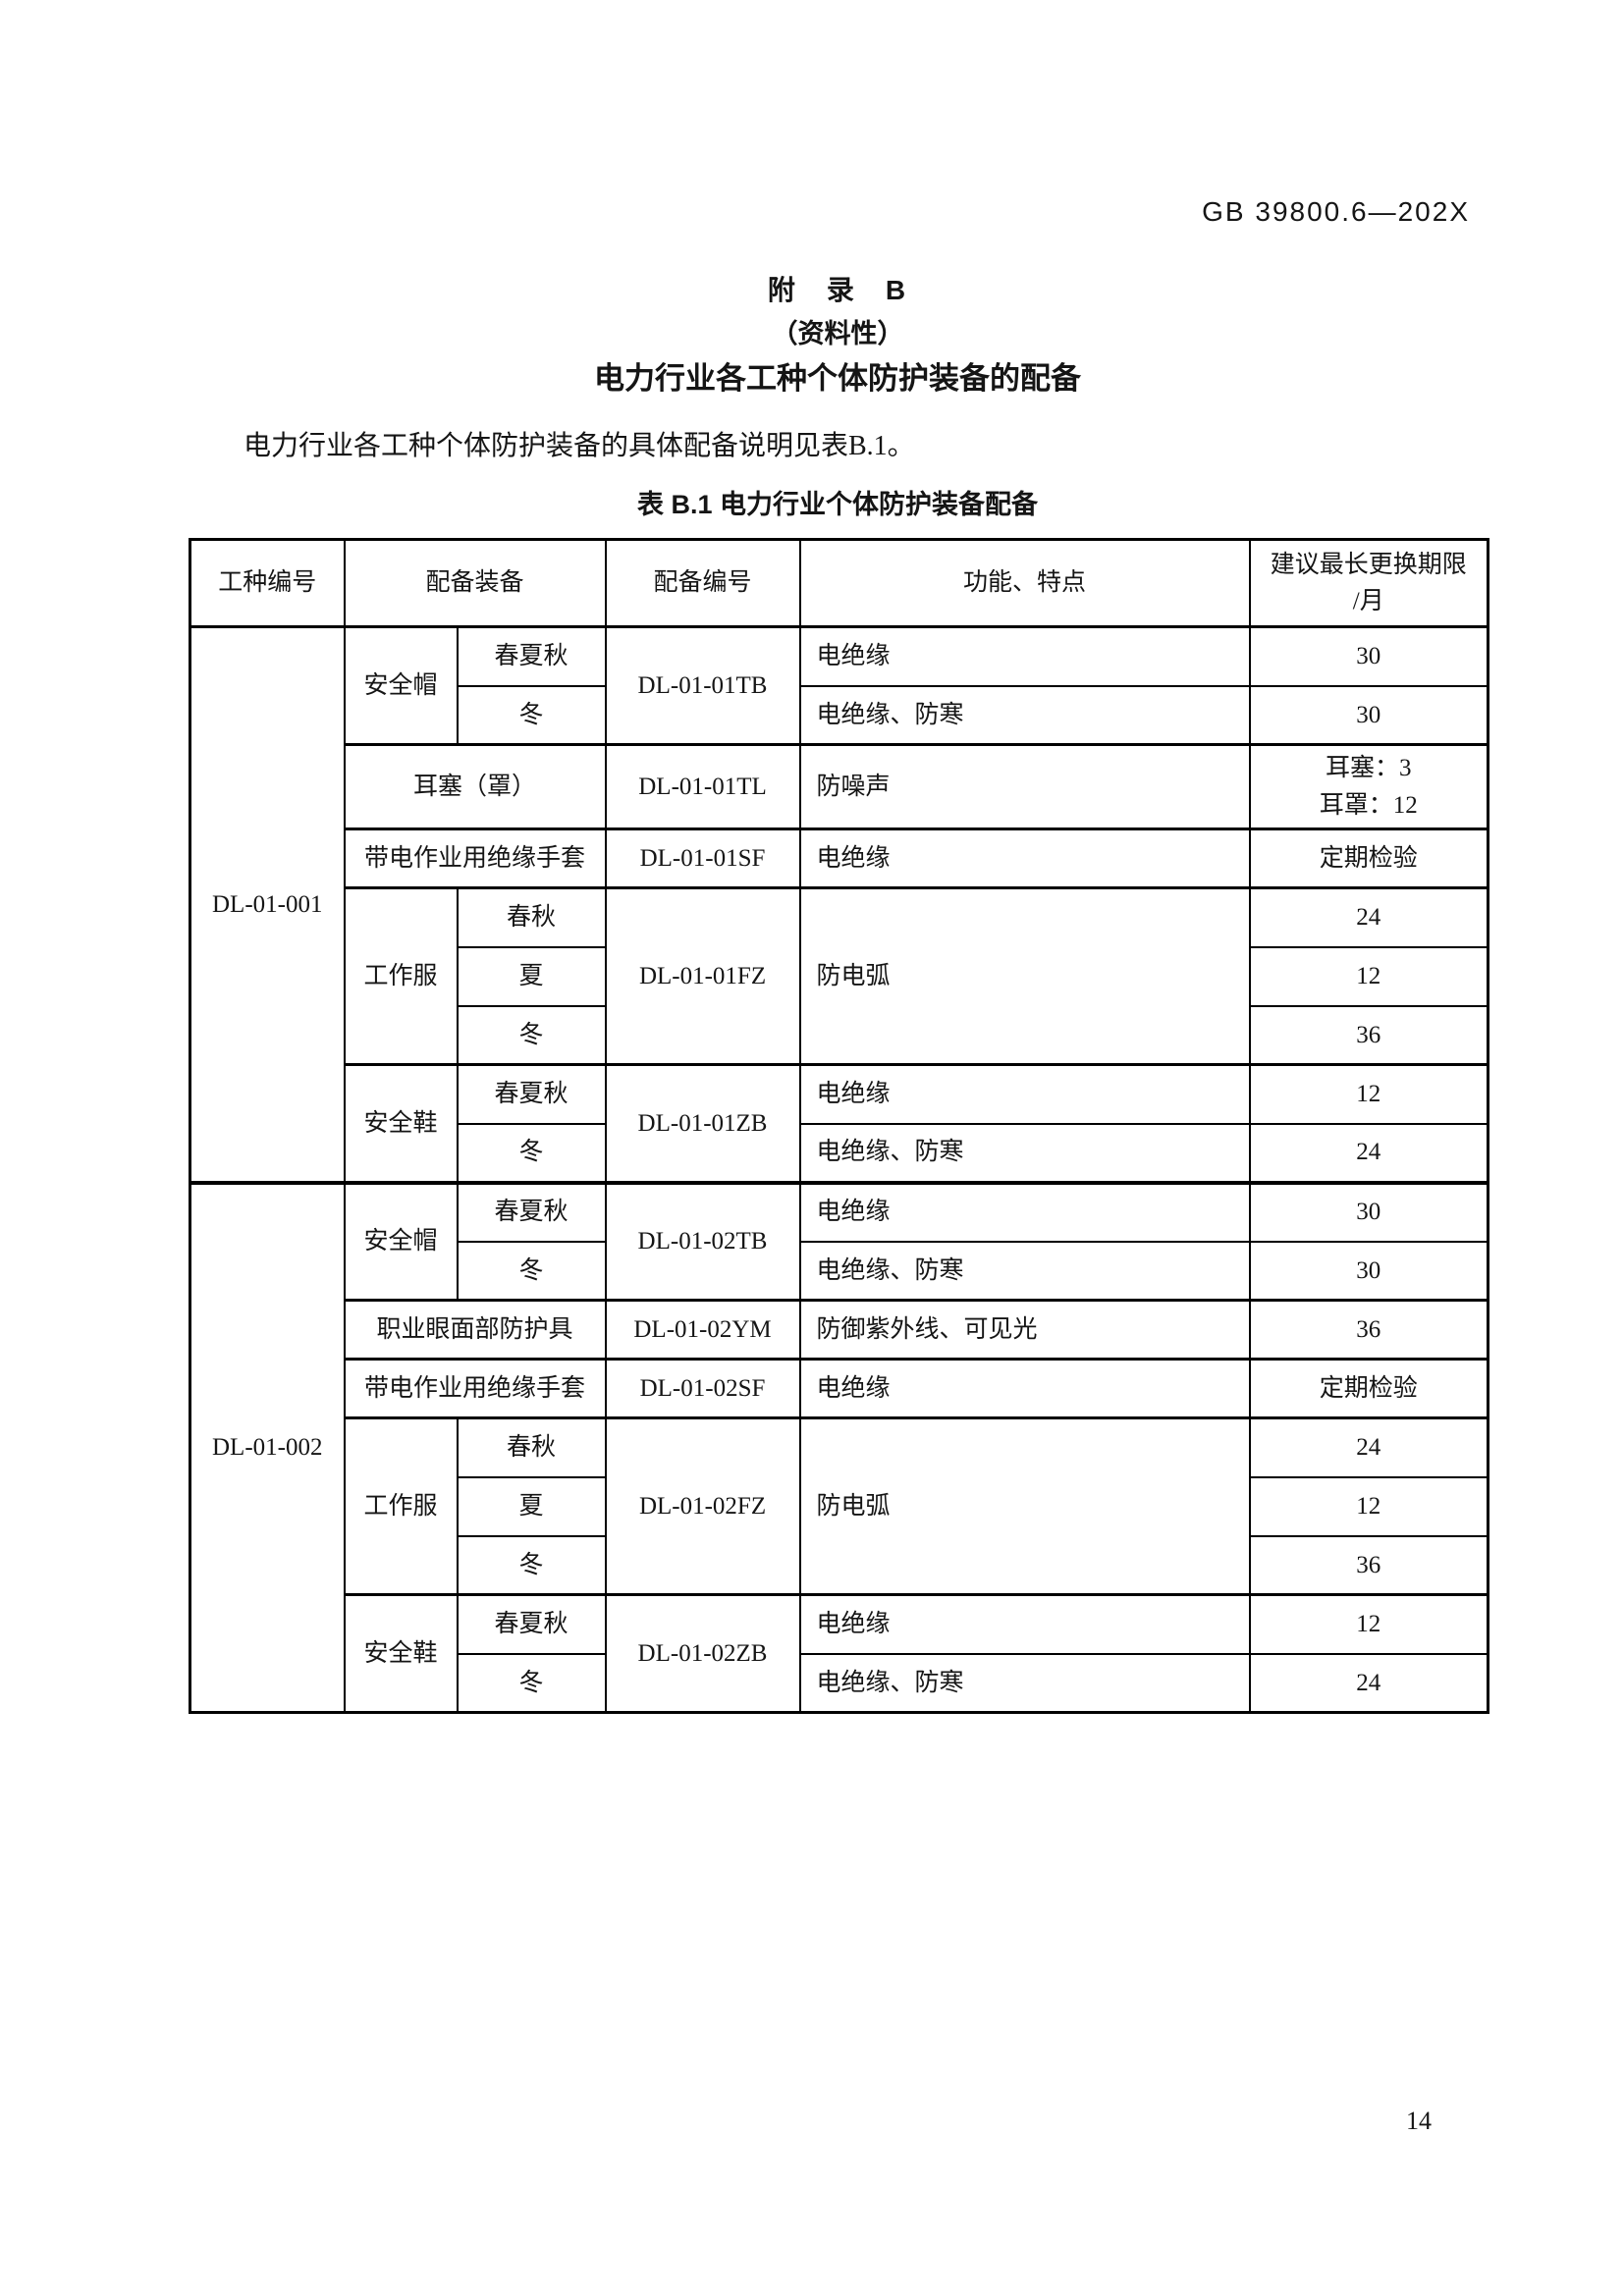 The width and height of the screenshot is (1624, 2296). What do you see at coordinates (837, 378) in the screenshot?
I see `appendix-title: 电力行业各工种个体防护装备的配备` at bounding box center [837, 378].